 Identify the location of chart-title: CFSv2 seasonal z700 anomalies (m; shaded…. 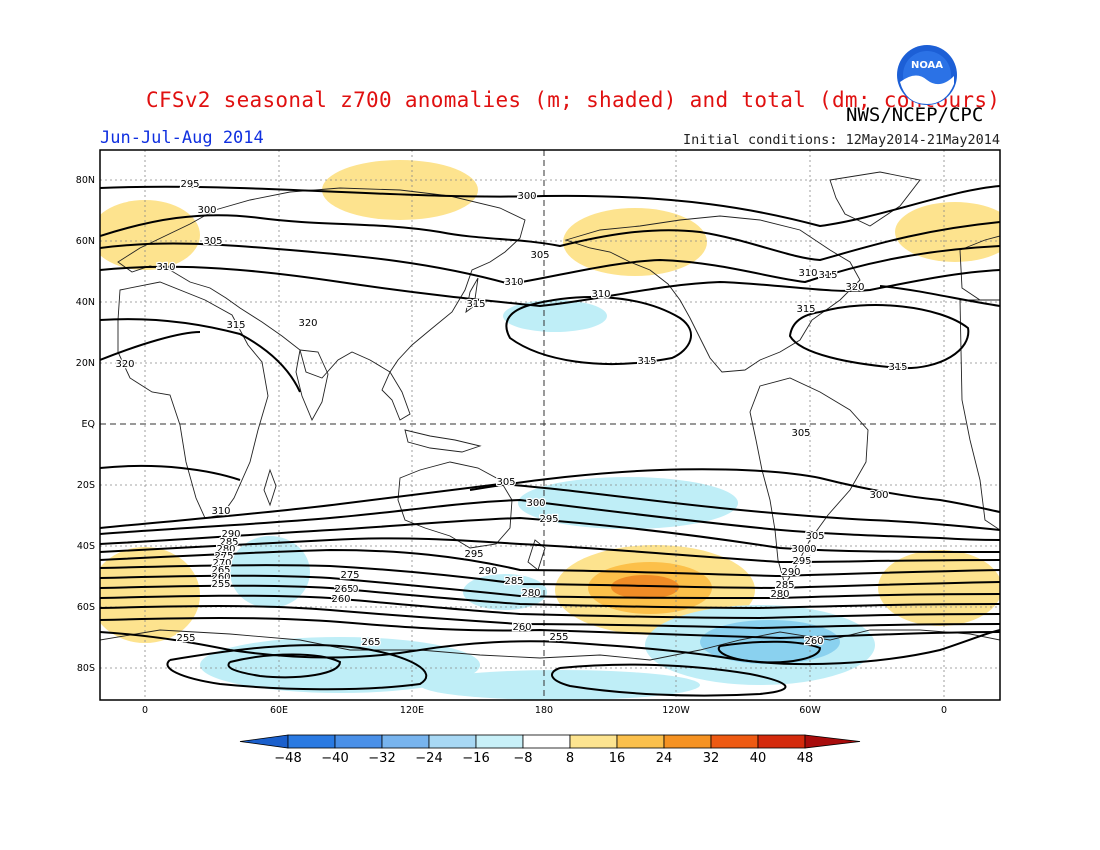
(573, 100).